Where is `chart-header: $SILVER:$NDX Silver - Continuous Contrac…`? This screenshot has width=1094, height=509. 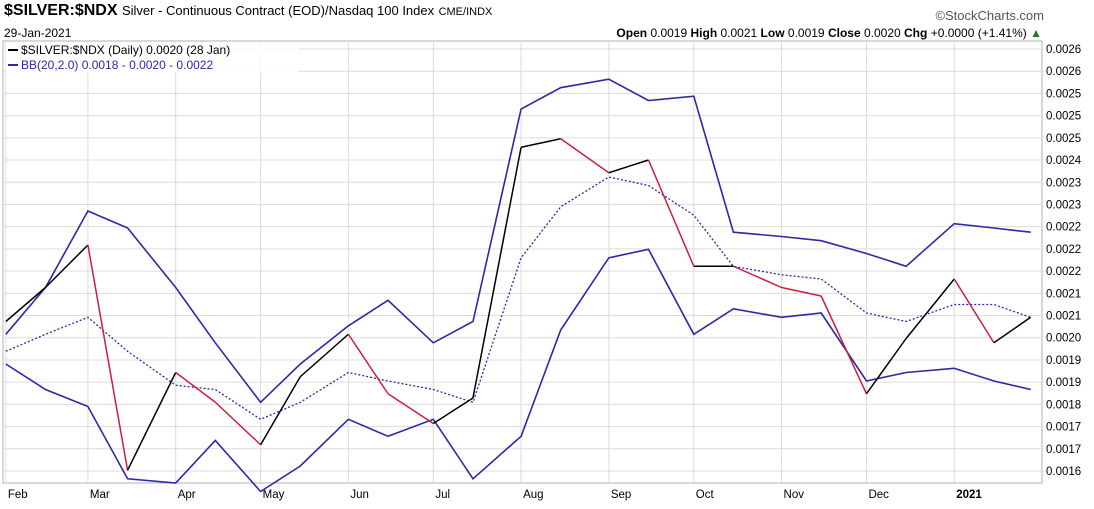 chart-header: $SILVER:$NDX Silver - Continuous Contrac… is located at coordinates (248, 11).